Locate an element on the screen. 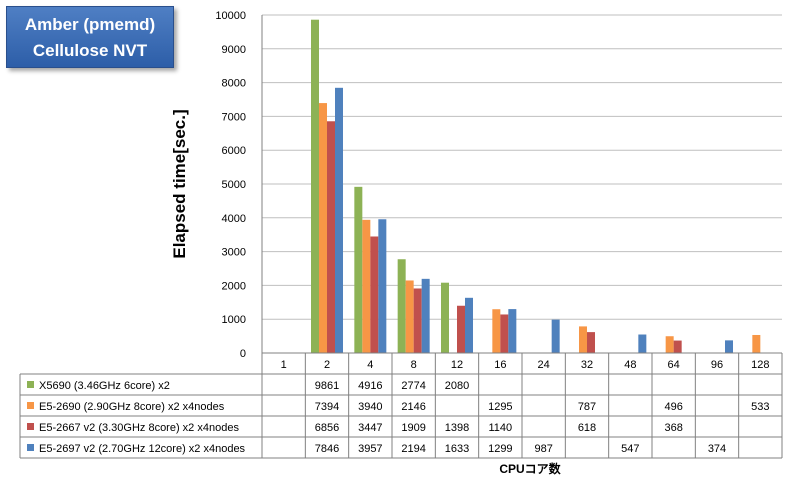 The image size is (792, 486). x-tick-label: 8 is located at coordinates (414, 365).